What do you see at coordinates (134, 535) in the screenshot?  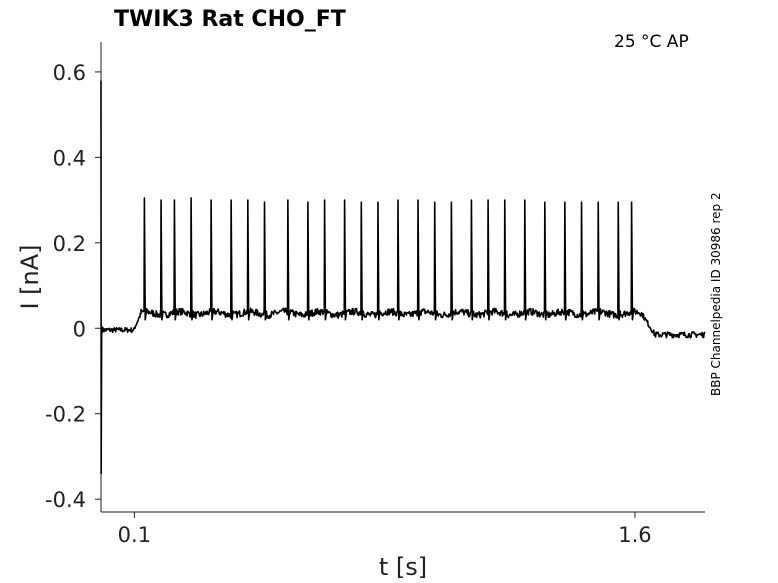 I see `x-tick-label: 0.1` at bounding box center [134, 535].